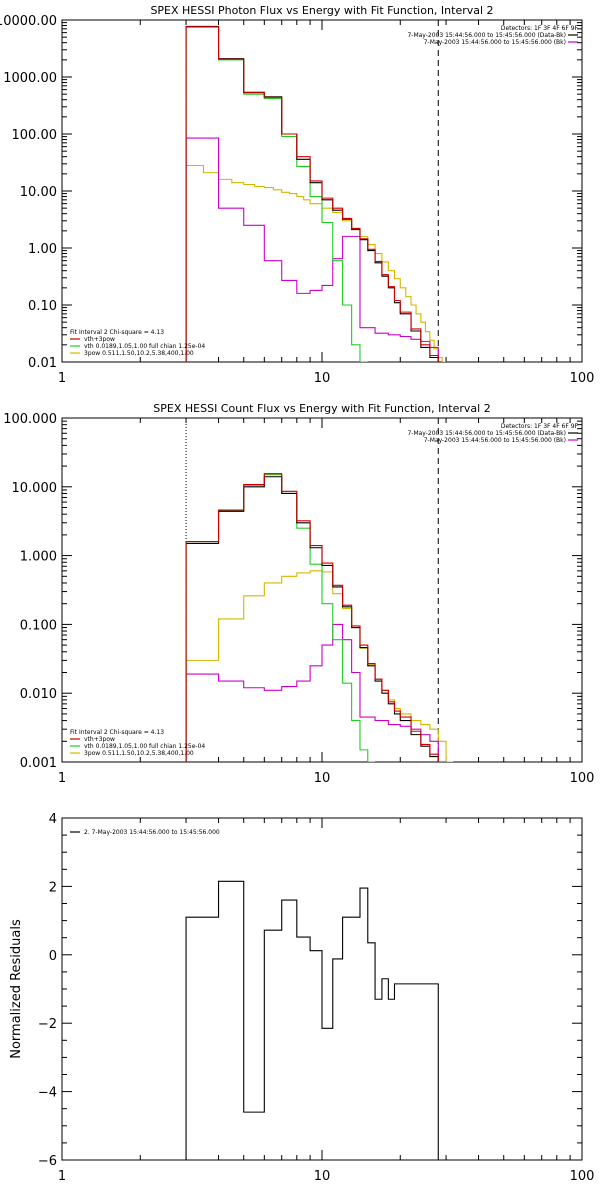 The width and height of the screenshot is (600, 1200). Describe the element at coordinates (42, 249) in the screenshot. I see `y-tick-label: 1.00` at that location.